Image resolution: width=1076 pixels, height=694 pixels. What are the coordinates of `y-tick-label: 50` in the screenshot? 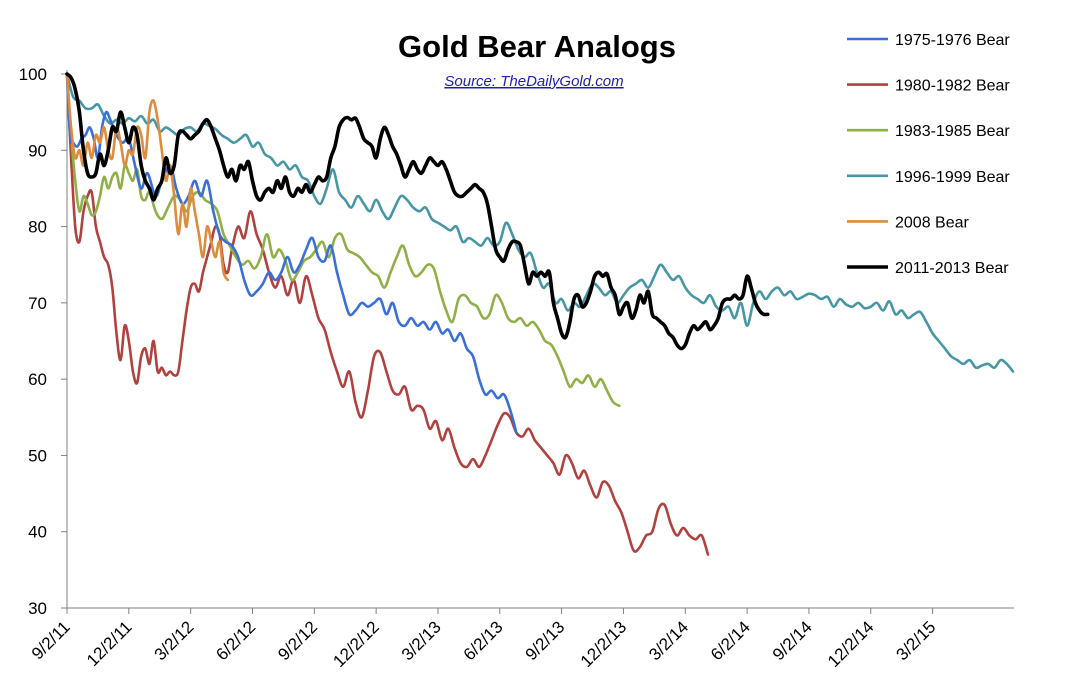 It's located at (37, 455).